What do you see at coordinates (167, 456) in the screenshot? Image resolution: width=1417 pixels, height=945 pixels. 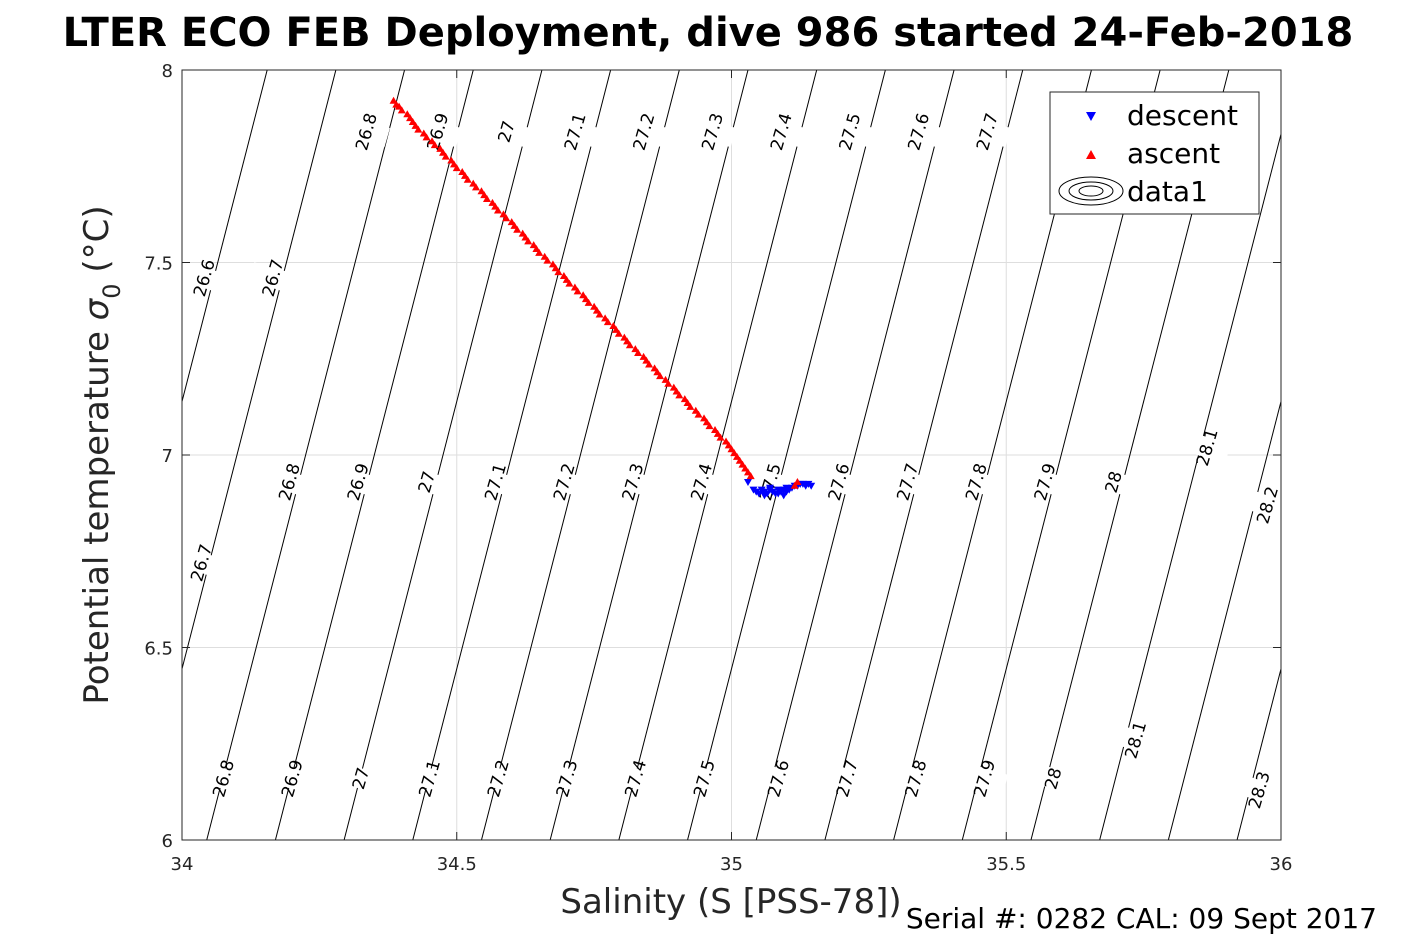 I see `y-tick-label: 7` at bounding box center [167, 456].